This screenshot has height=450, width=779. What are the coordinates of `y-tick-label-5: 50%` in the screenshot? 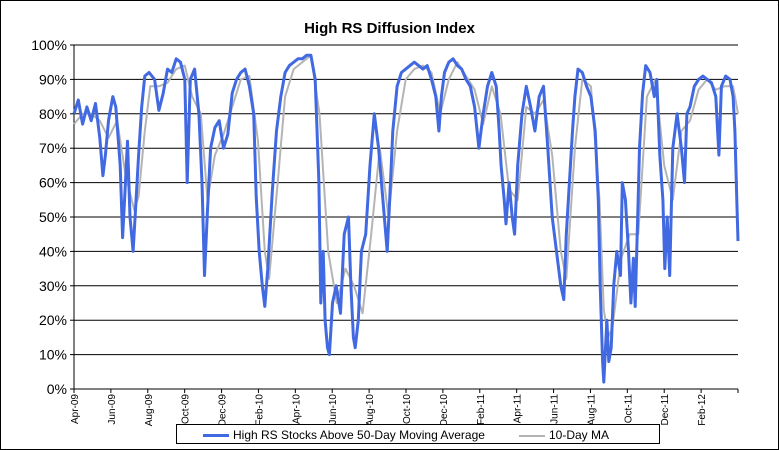 It's located at (53, 217).